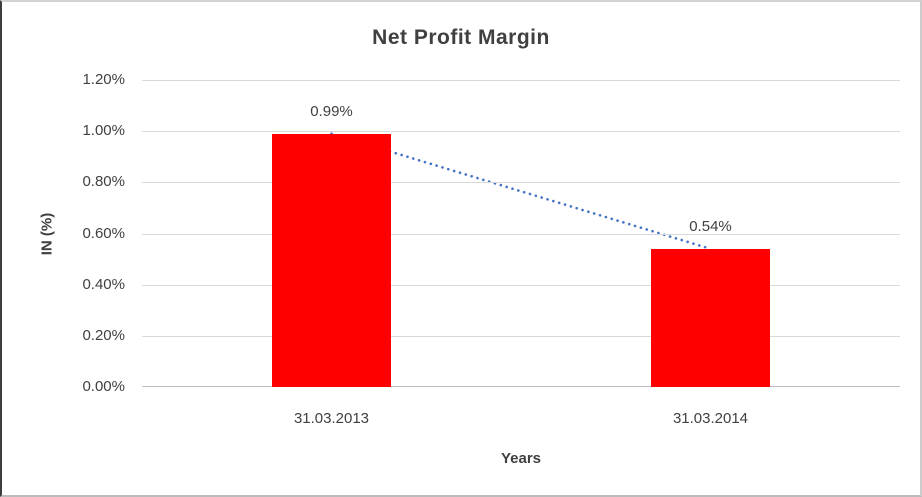 The width and height of the screenshot is (922, 497). Describe the element at coordinates (103, 386) in the screenshot. I see `y-axis-tick-label: 0.00%` at that location.